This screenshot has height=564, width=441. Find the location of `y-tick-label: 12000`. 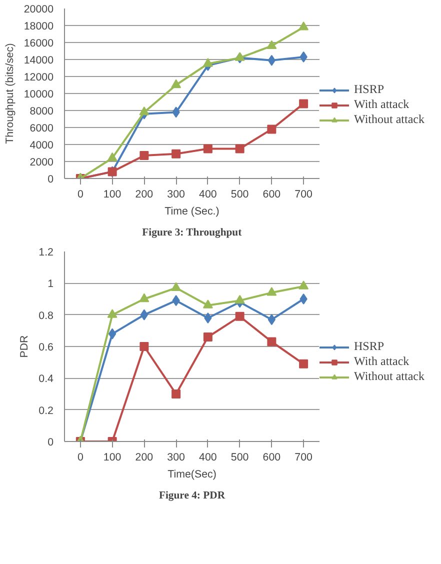

y-tick-label: 12000 is located at coordinates (39, 78).